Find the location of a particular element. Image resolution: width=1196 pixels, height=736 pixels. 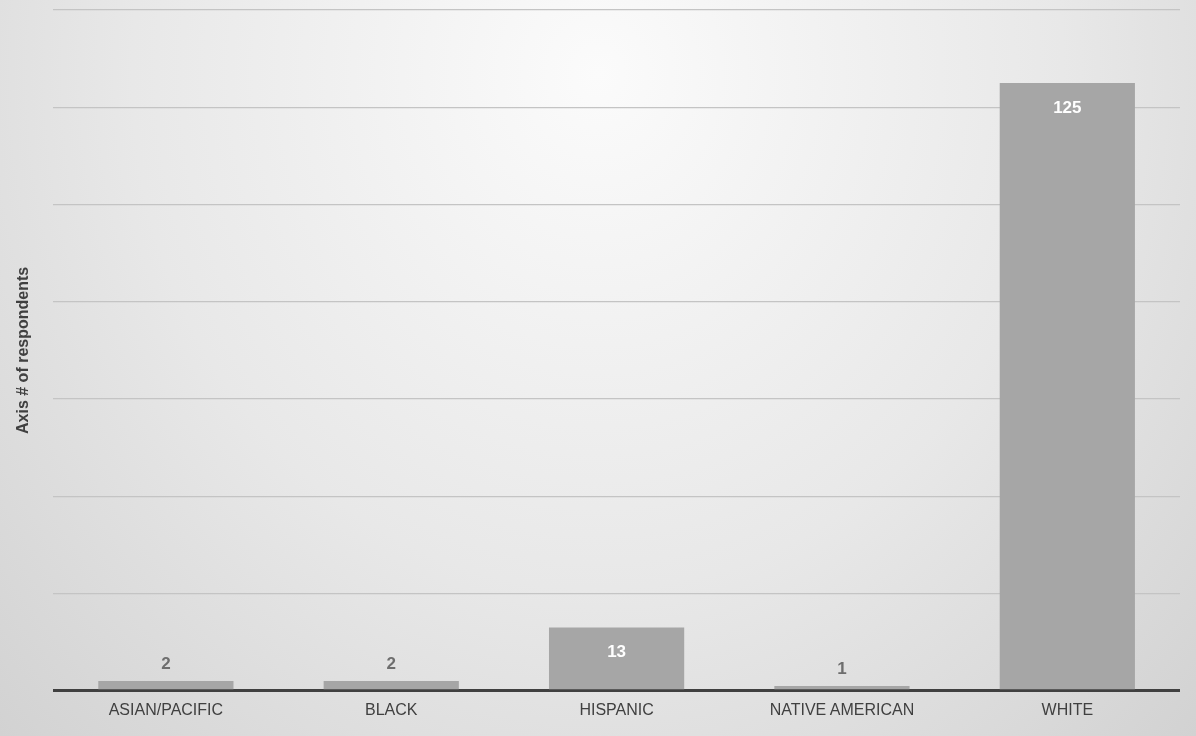

data-label: 13 is located at coordinates (617, 652).